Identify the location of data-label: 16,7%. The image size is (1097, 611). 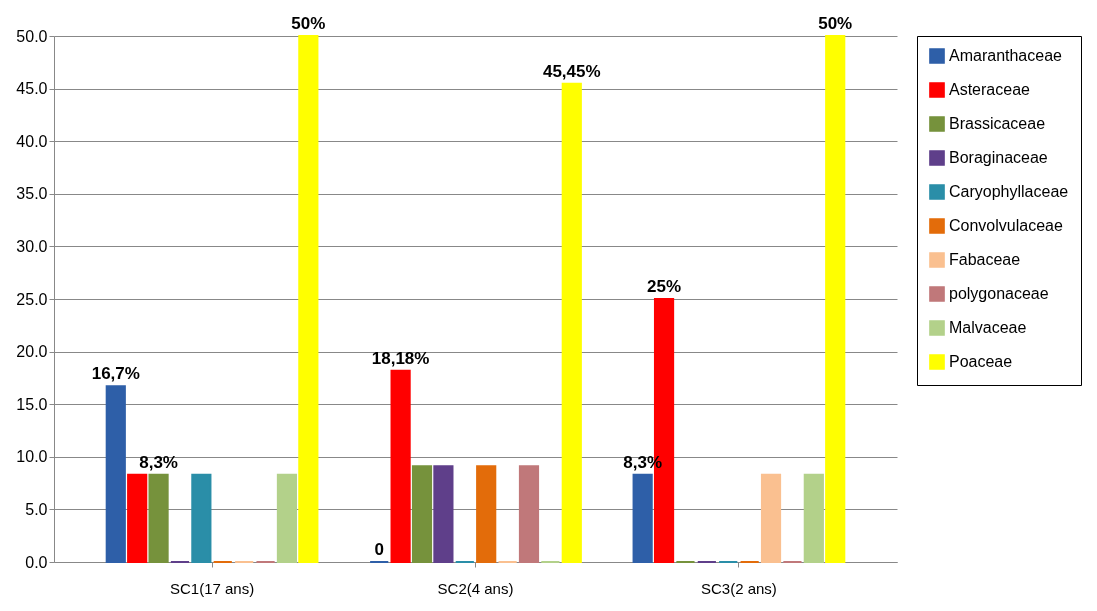
(115, 374).